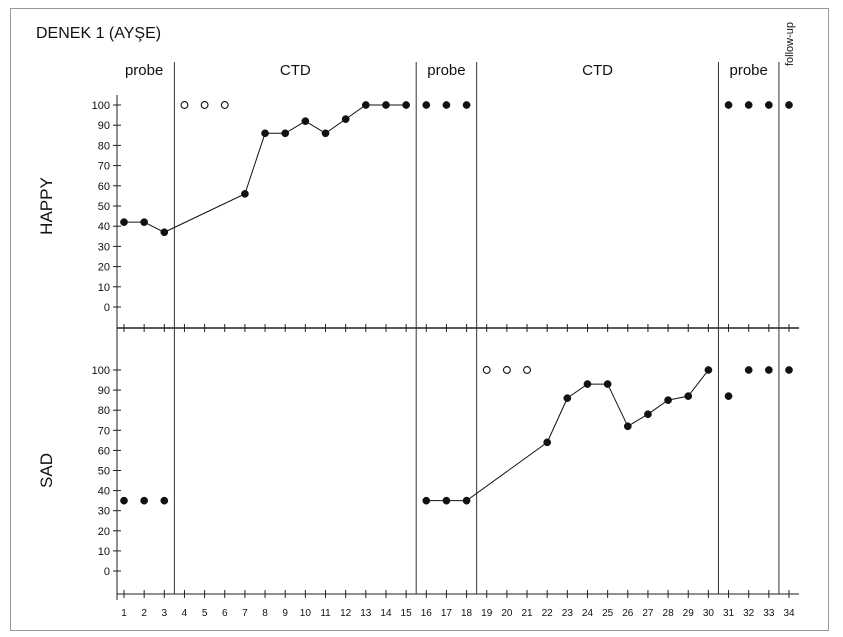 This screenshot has width=843, height=637. Describe the element at coordinates (447, 613) in the screenshot. I see `x-tick-label: 17` at that location.